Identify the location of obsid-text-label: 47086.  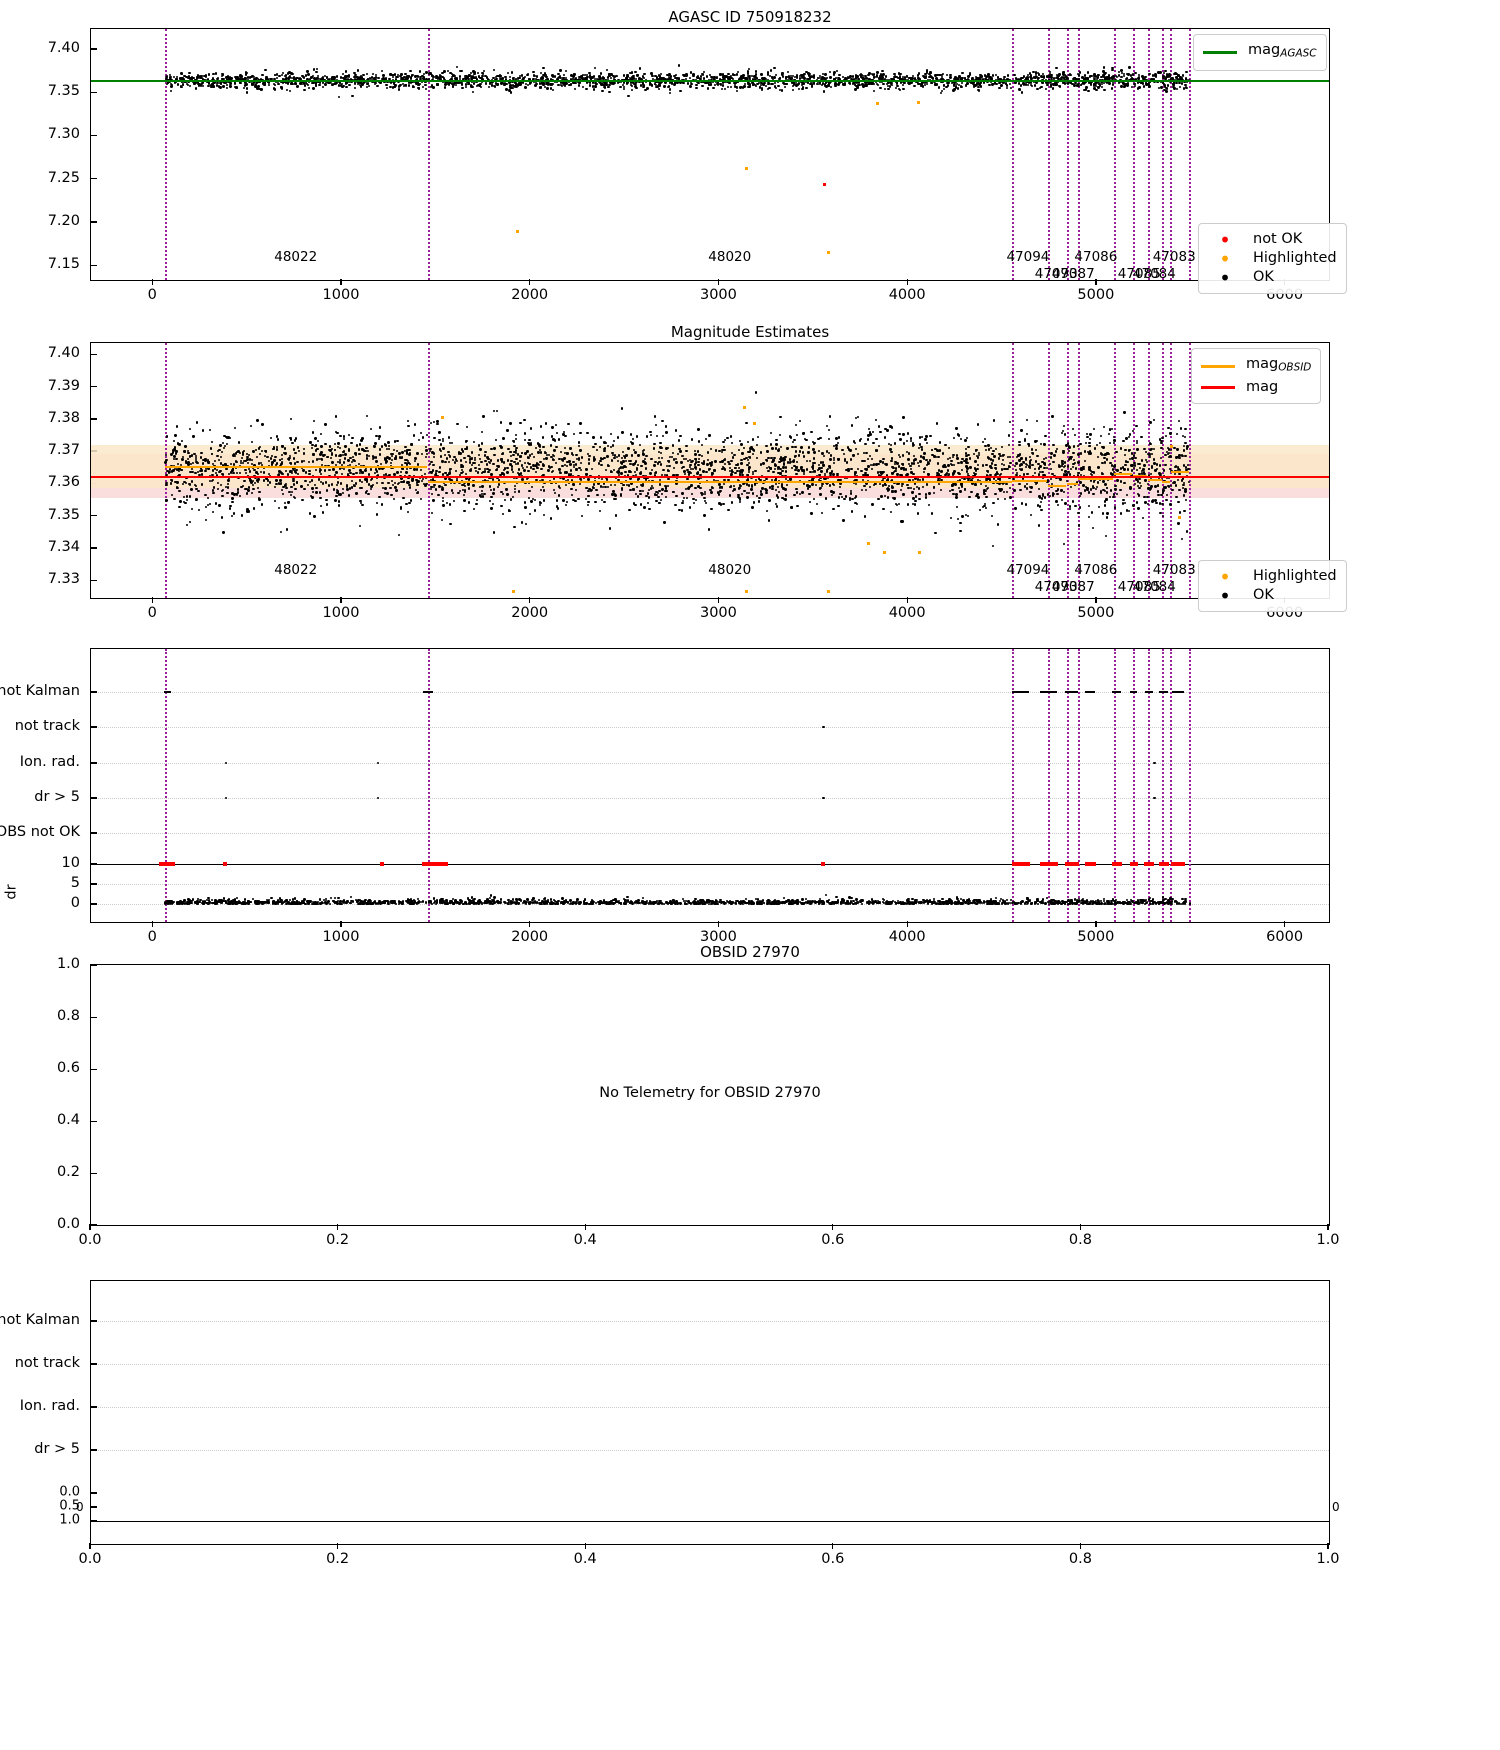
(1096, 257).